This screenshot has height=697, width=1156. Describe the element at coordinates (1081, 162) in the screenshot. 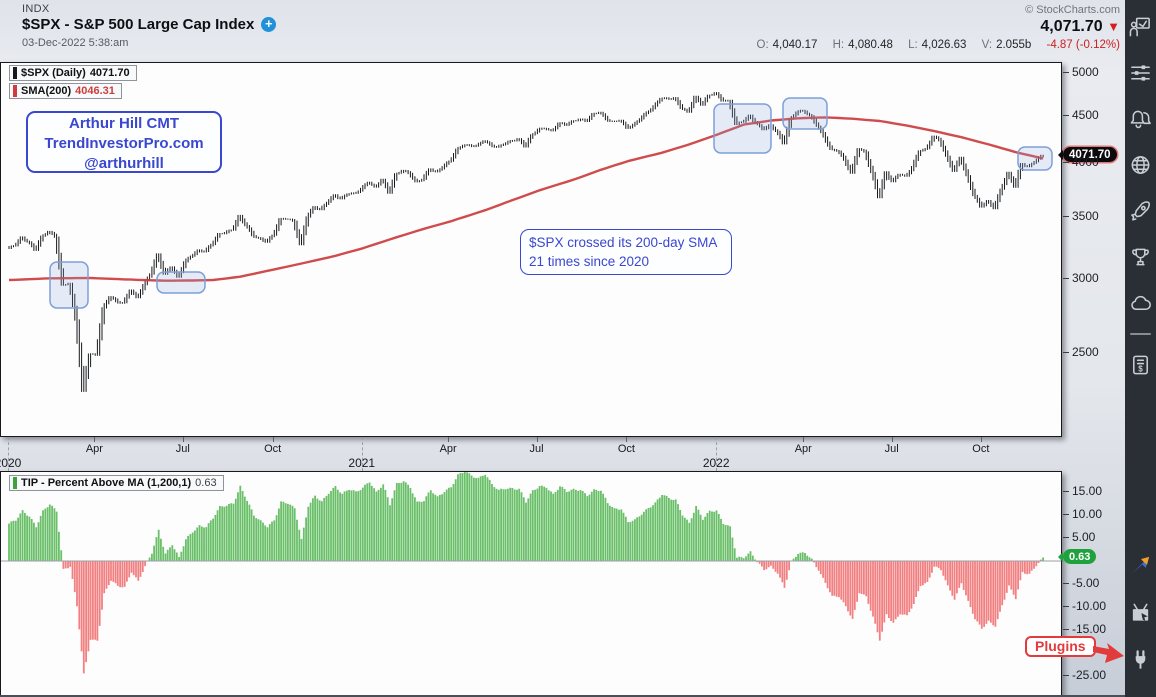

I see `y-axis-tick-label: 4000` at that location.